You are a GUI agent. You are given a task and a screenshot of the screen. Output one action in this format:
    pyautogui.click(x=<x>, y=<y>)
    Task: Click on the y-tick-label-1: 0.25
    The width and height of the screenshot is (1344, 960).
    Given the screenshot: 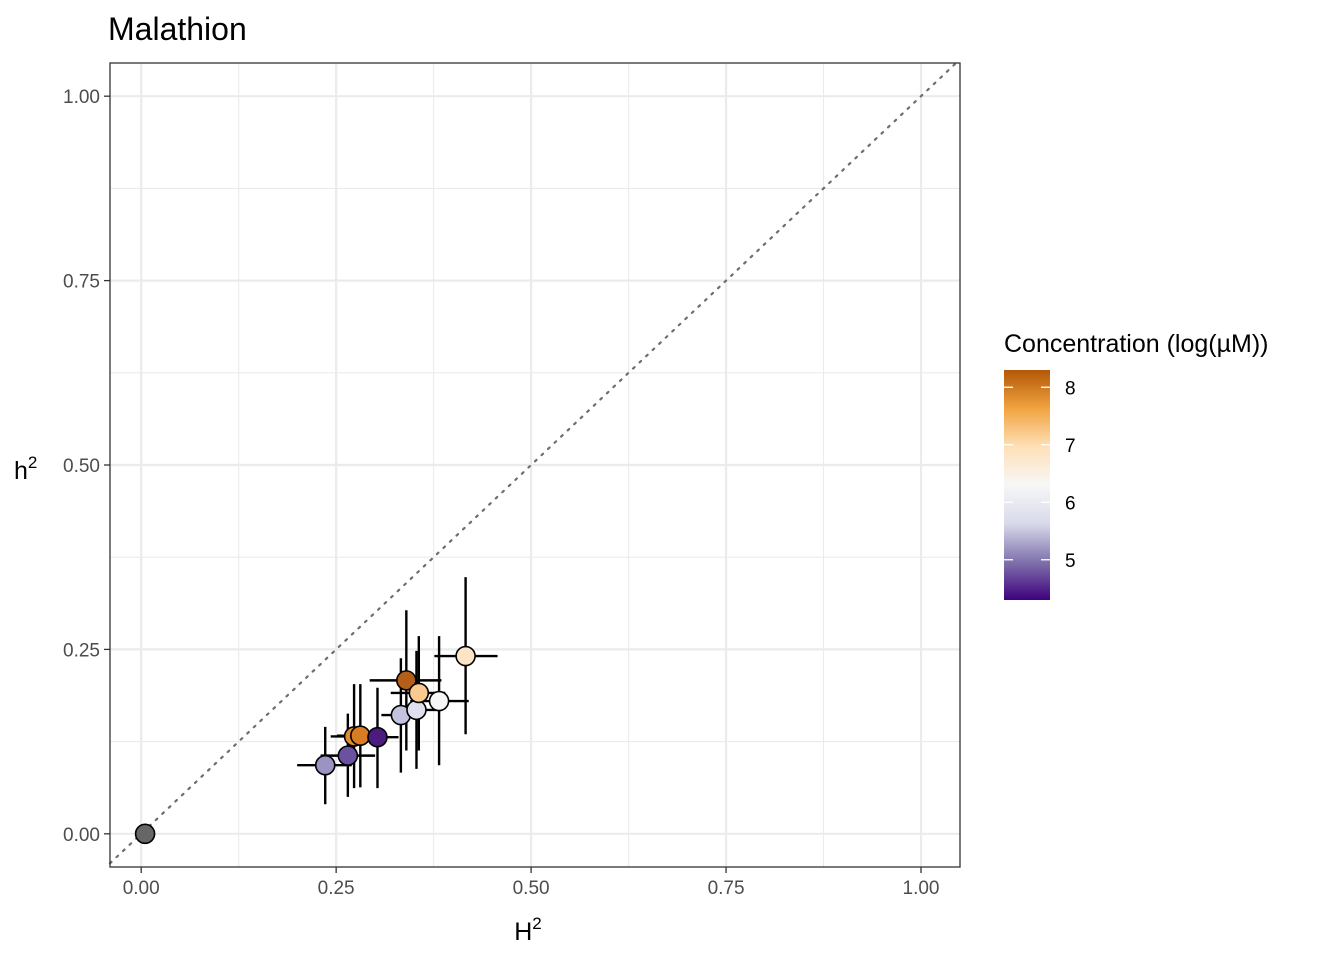 What is the action you would take?
    pyautogui.click(x=81, y=650)
    